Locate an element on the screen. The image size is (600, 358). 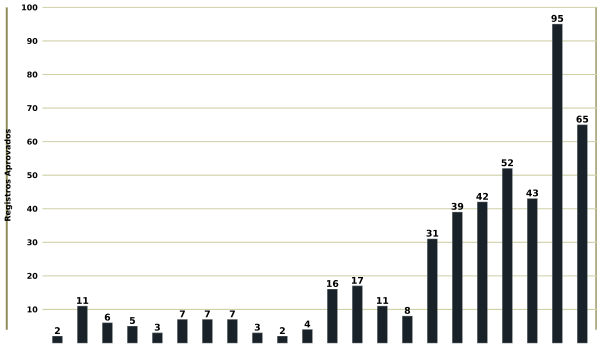
data-label: 43 is located at coordinates (532, 193).